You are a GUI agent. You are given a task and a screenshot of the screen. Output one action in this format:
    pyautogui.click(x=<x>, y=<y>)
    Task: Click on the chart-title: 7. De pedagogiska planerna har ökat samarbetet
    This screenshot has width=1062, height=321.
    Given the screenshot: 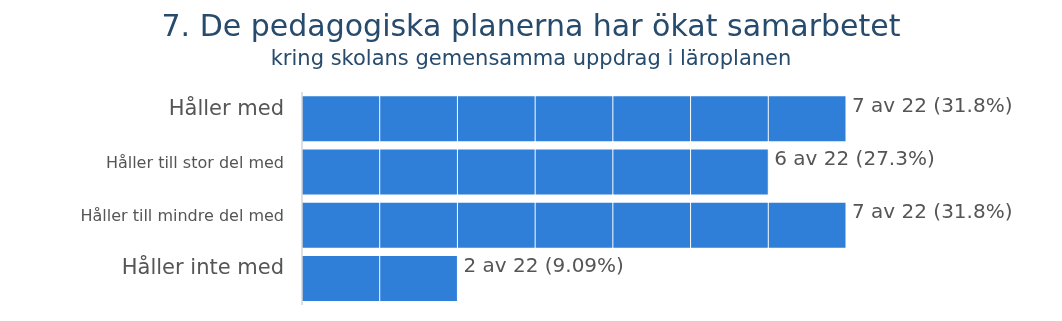 What is the action you would take?
    pyautogui.click(x=531, y=26)
    